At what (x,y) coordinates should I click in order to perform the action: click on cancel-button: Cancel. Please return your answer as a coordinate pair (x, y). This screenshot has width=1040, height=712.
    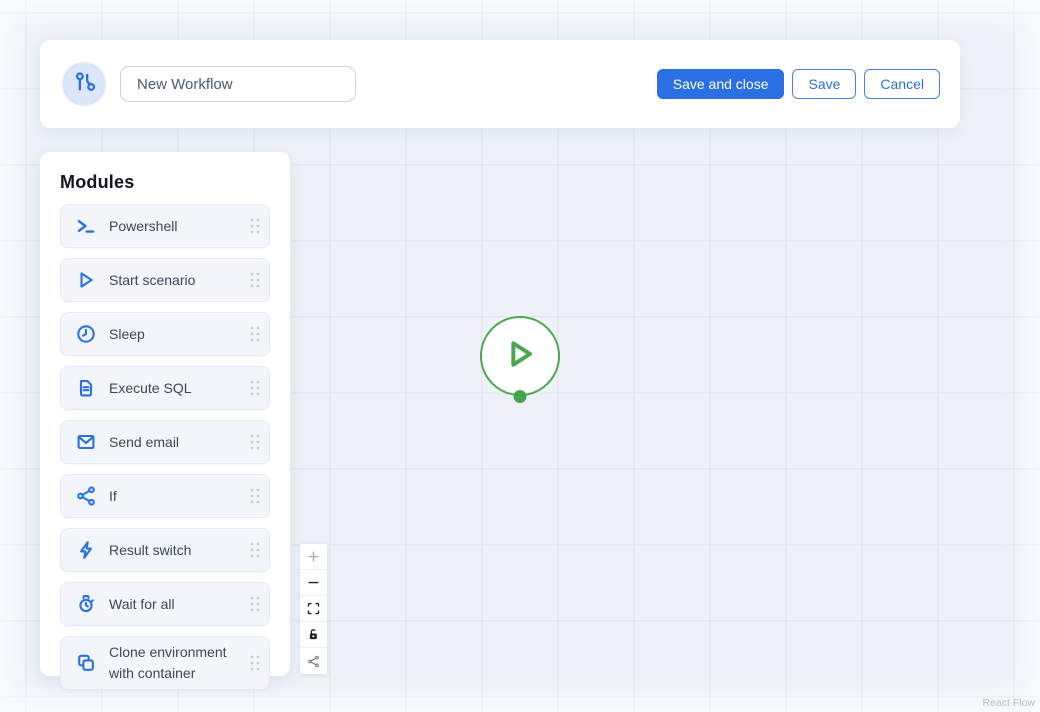
    Looking at the image, I should click on (902, 84).